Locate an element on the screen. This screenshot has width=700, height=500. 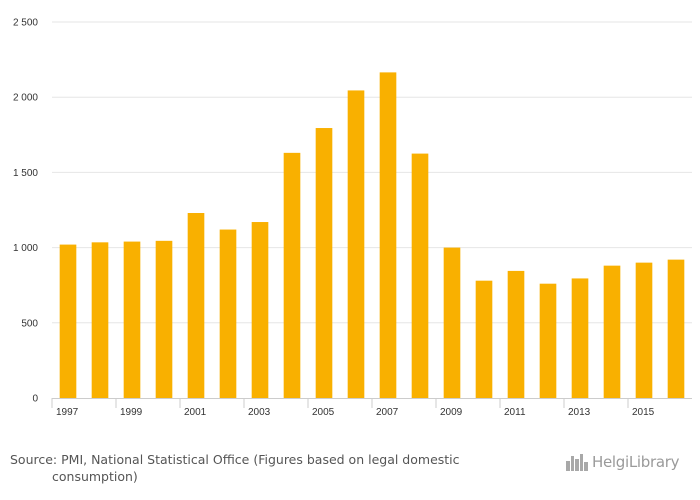
brand-logo: HelgiLibrary is located at coordinates (623, 462).